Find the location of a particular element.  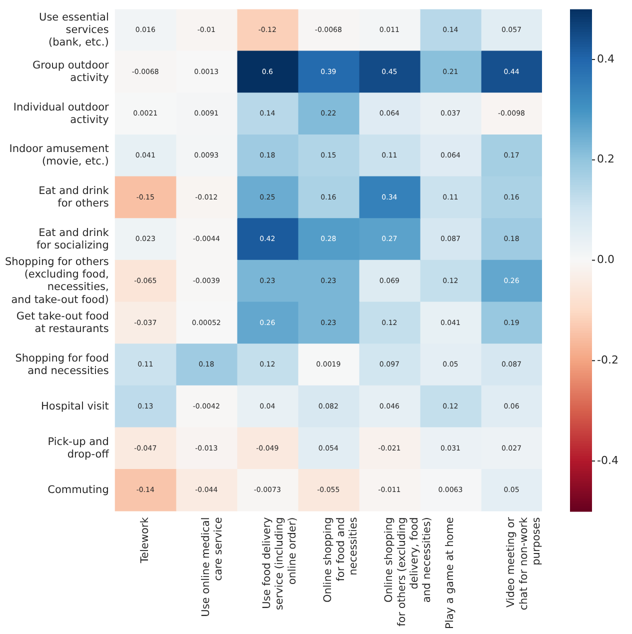

y-tick-label: Use essential services (bank, etc.) is located at coordinates (74, 30).